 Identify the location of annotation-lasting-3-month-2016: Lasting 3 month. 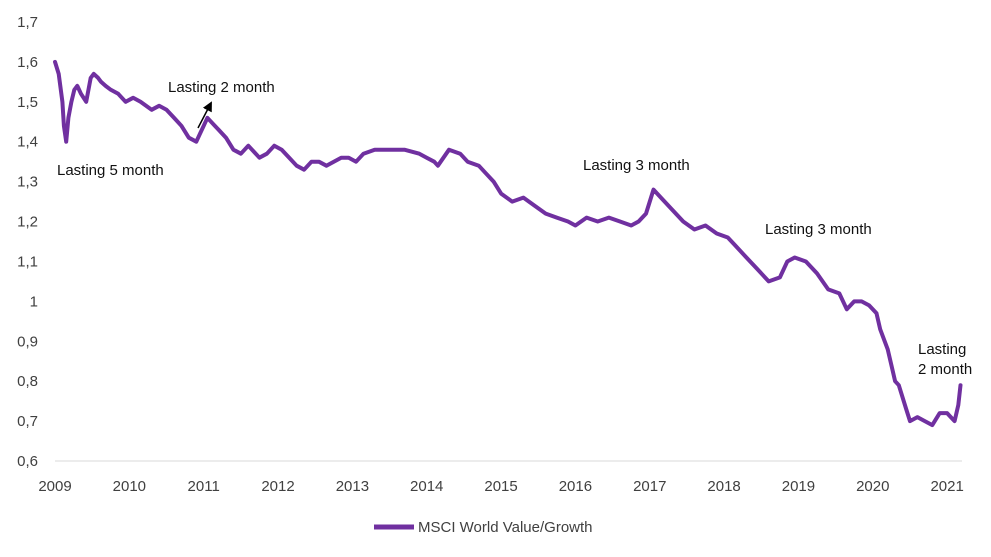
(636, 165).